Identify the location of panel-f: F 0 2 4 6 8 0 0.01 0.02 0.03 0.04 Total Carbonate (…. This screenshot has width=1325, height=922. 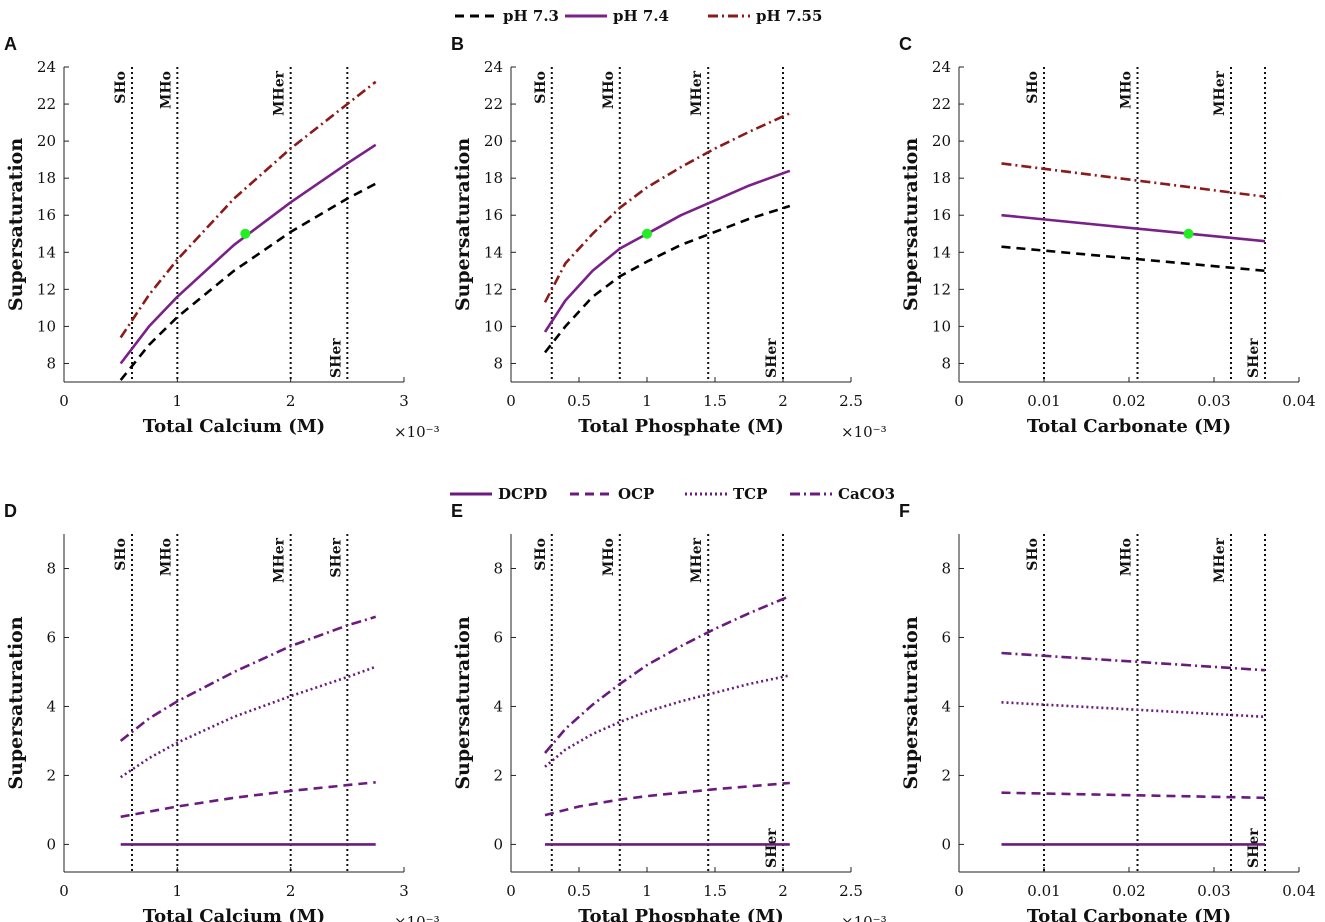
(1107, 711).